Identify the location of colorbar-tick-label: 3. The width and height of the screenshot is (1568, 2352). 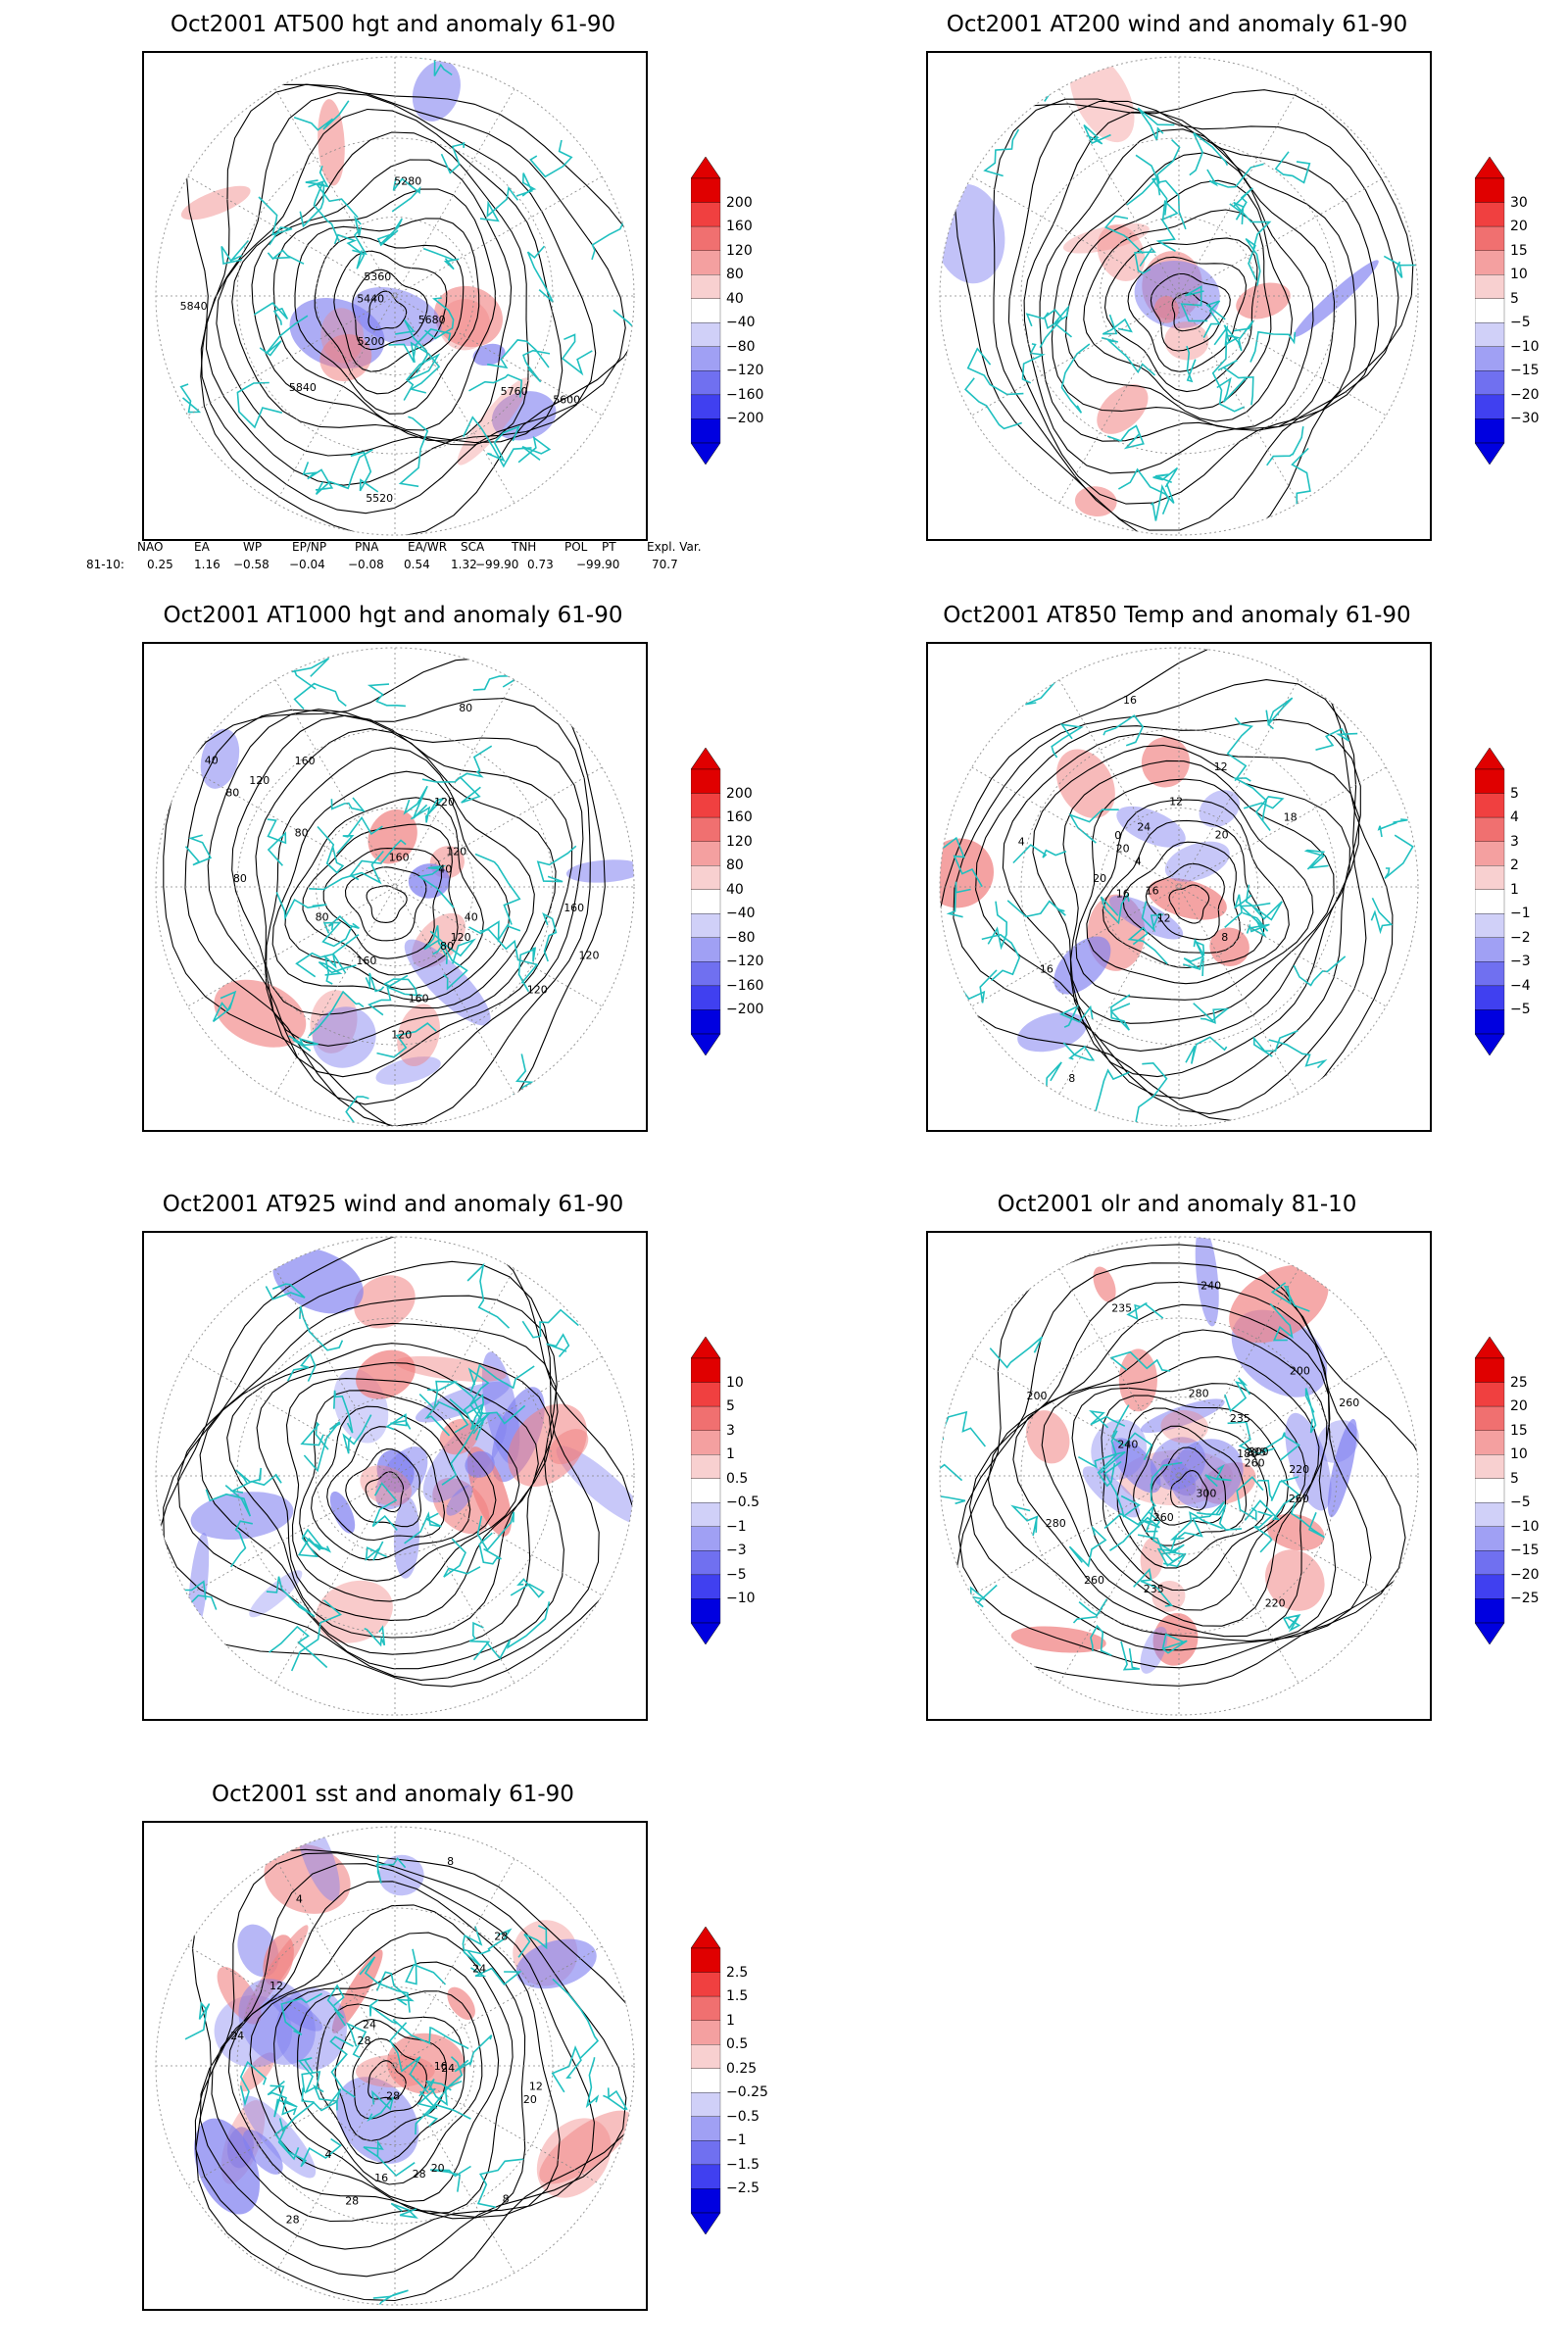
(730, 1430).